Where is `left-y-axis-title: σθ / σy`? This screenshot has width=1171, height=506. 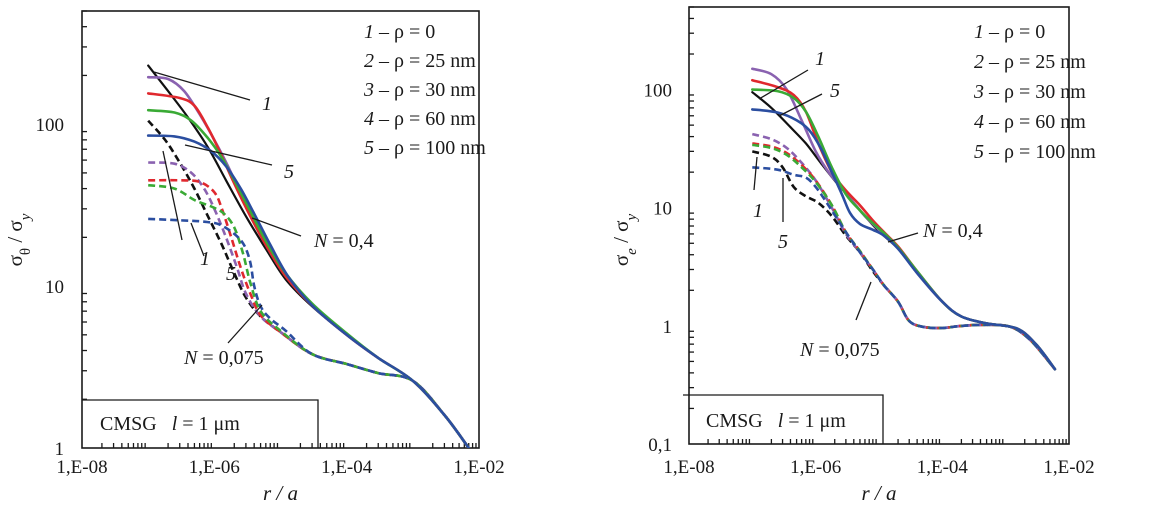
left-y-axis-title: σθ / σy is located at coordinates (18, 239).